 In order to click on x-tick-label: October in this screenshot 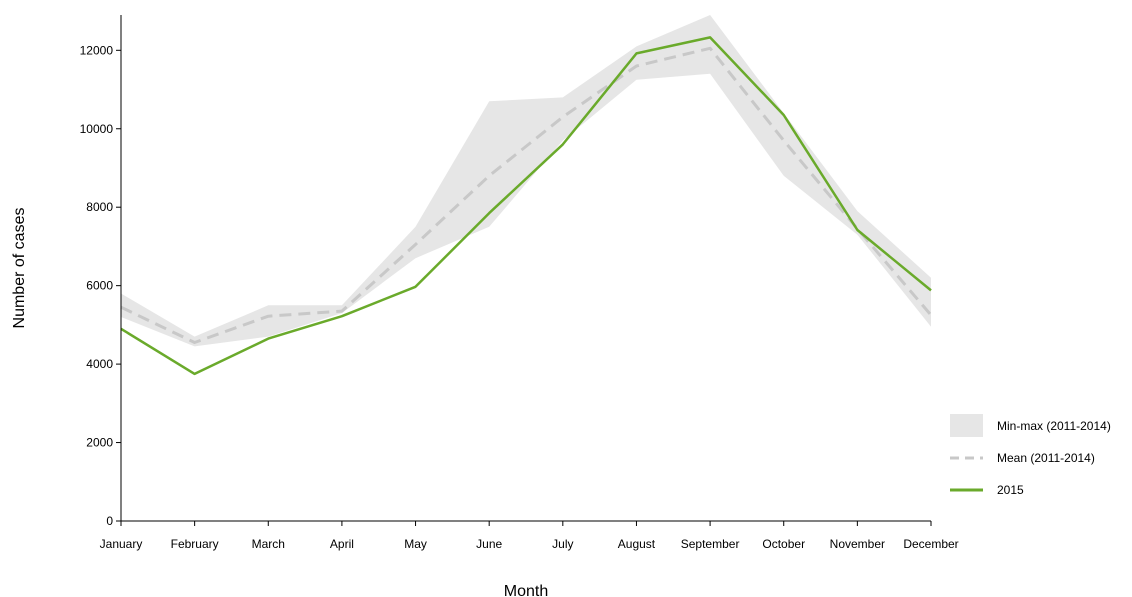, I will do `click(783, 544)`.